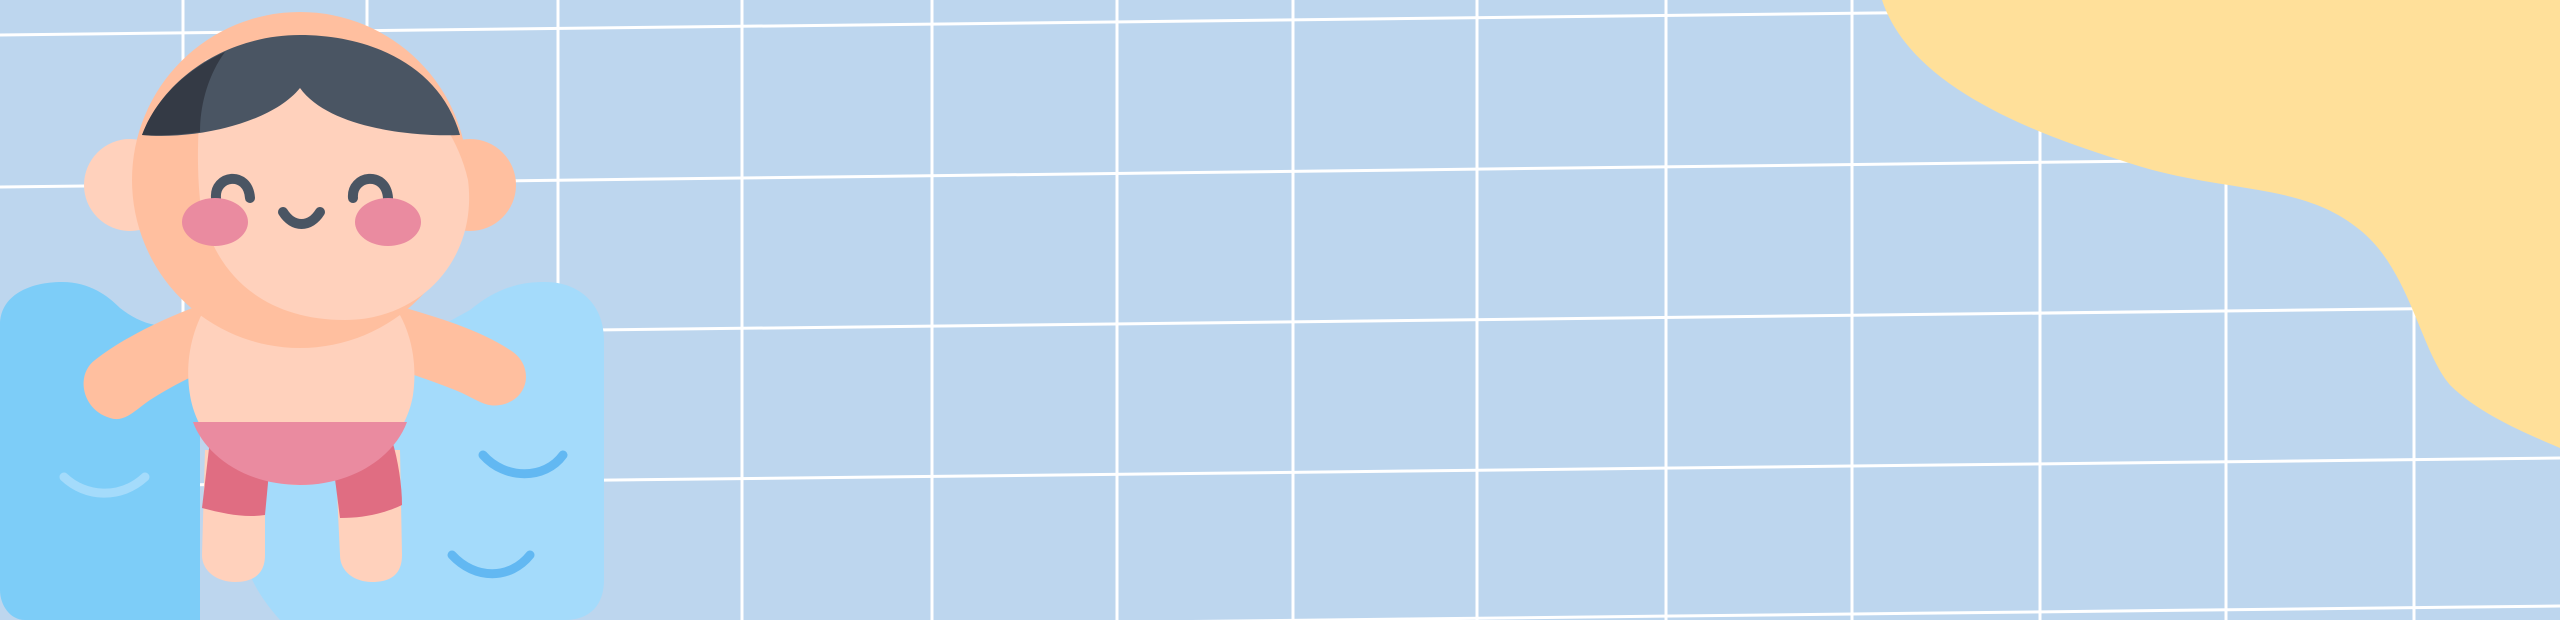  I want to click on left-arm, so click(151, 362).